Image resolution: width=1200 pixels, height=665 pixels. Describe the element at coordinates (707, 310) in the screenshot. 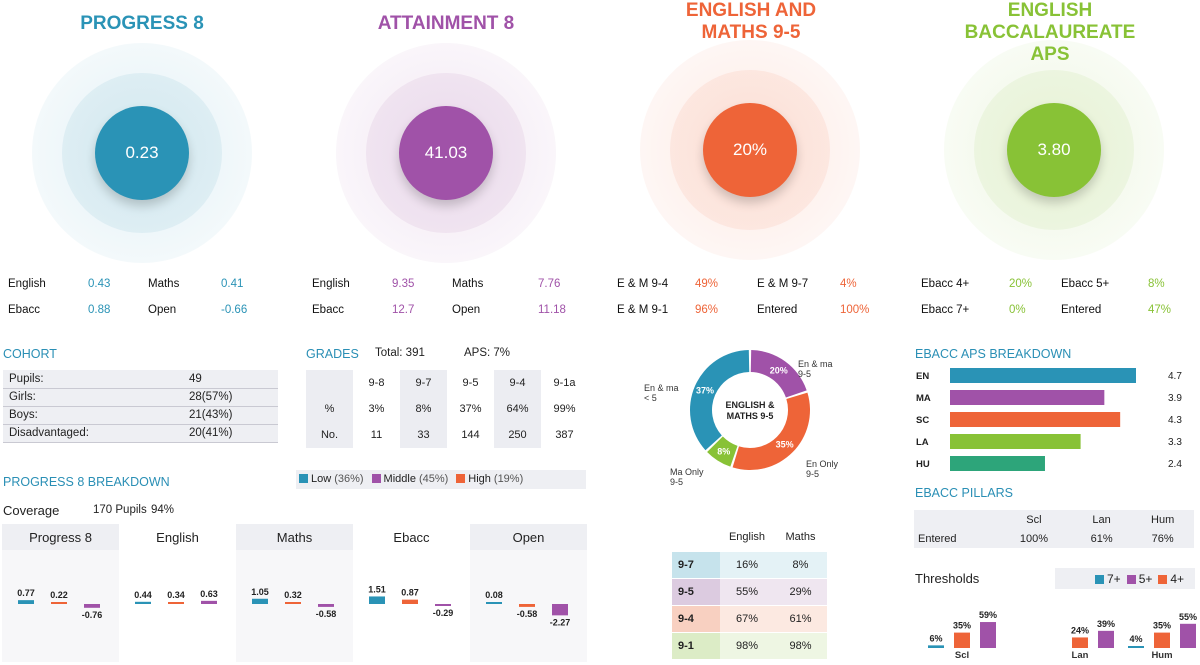

I see `kpi-stat-value: 96%` at that location.